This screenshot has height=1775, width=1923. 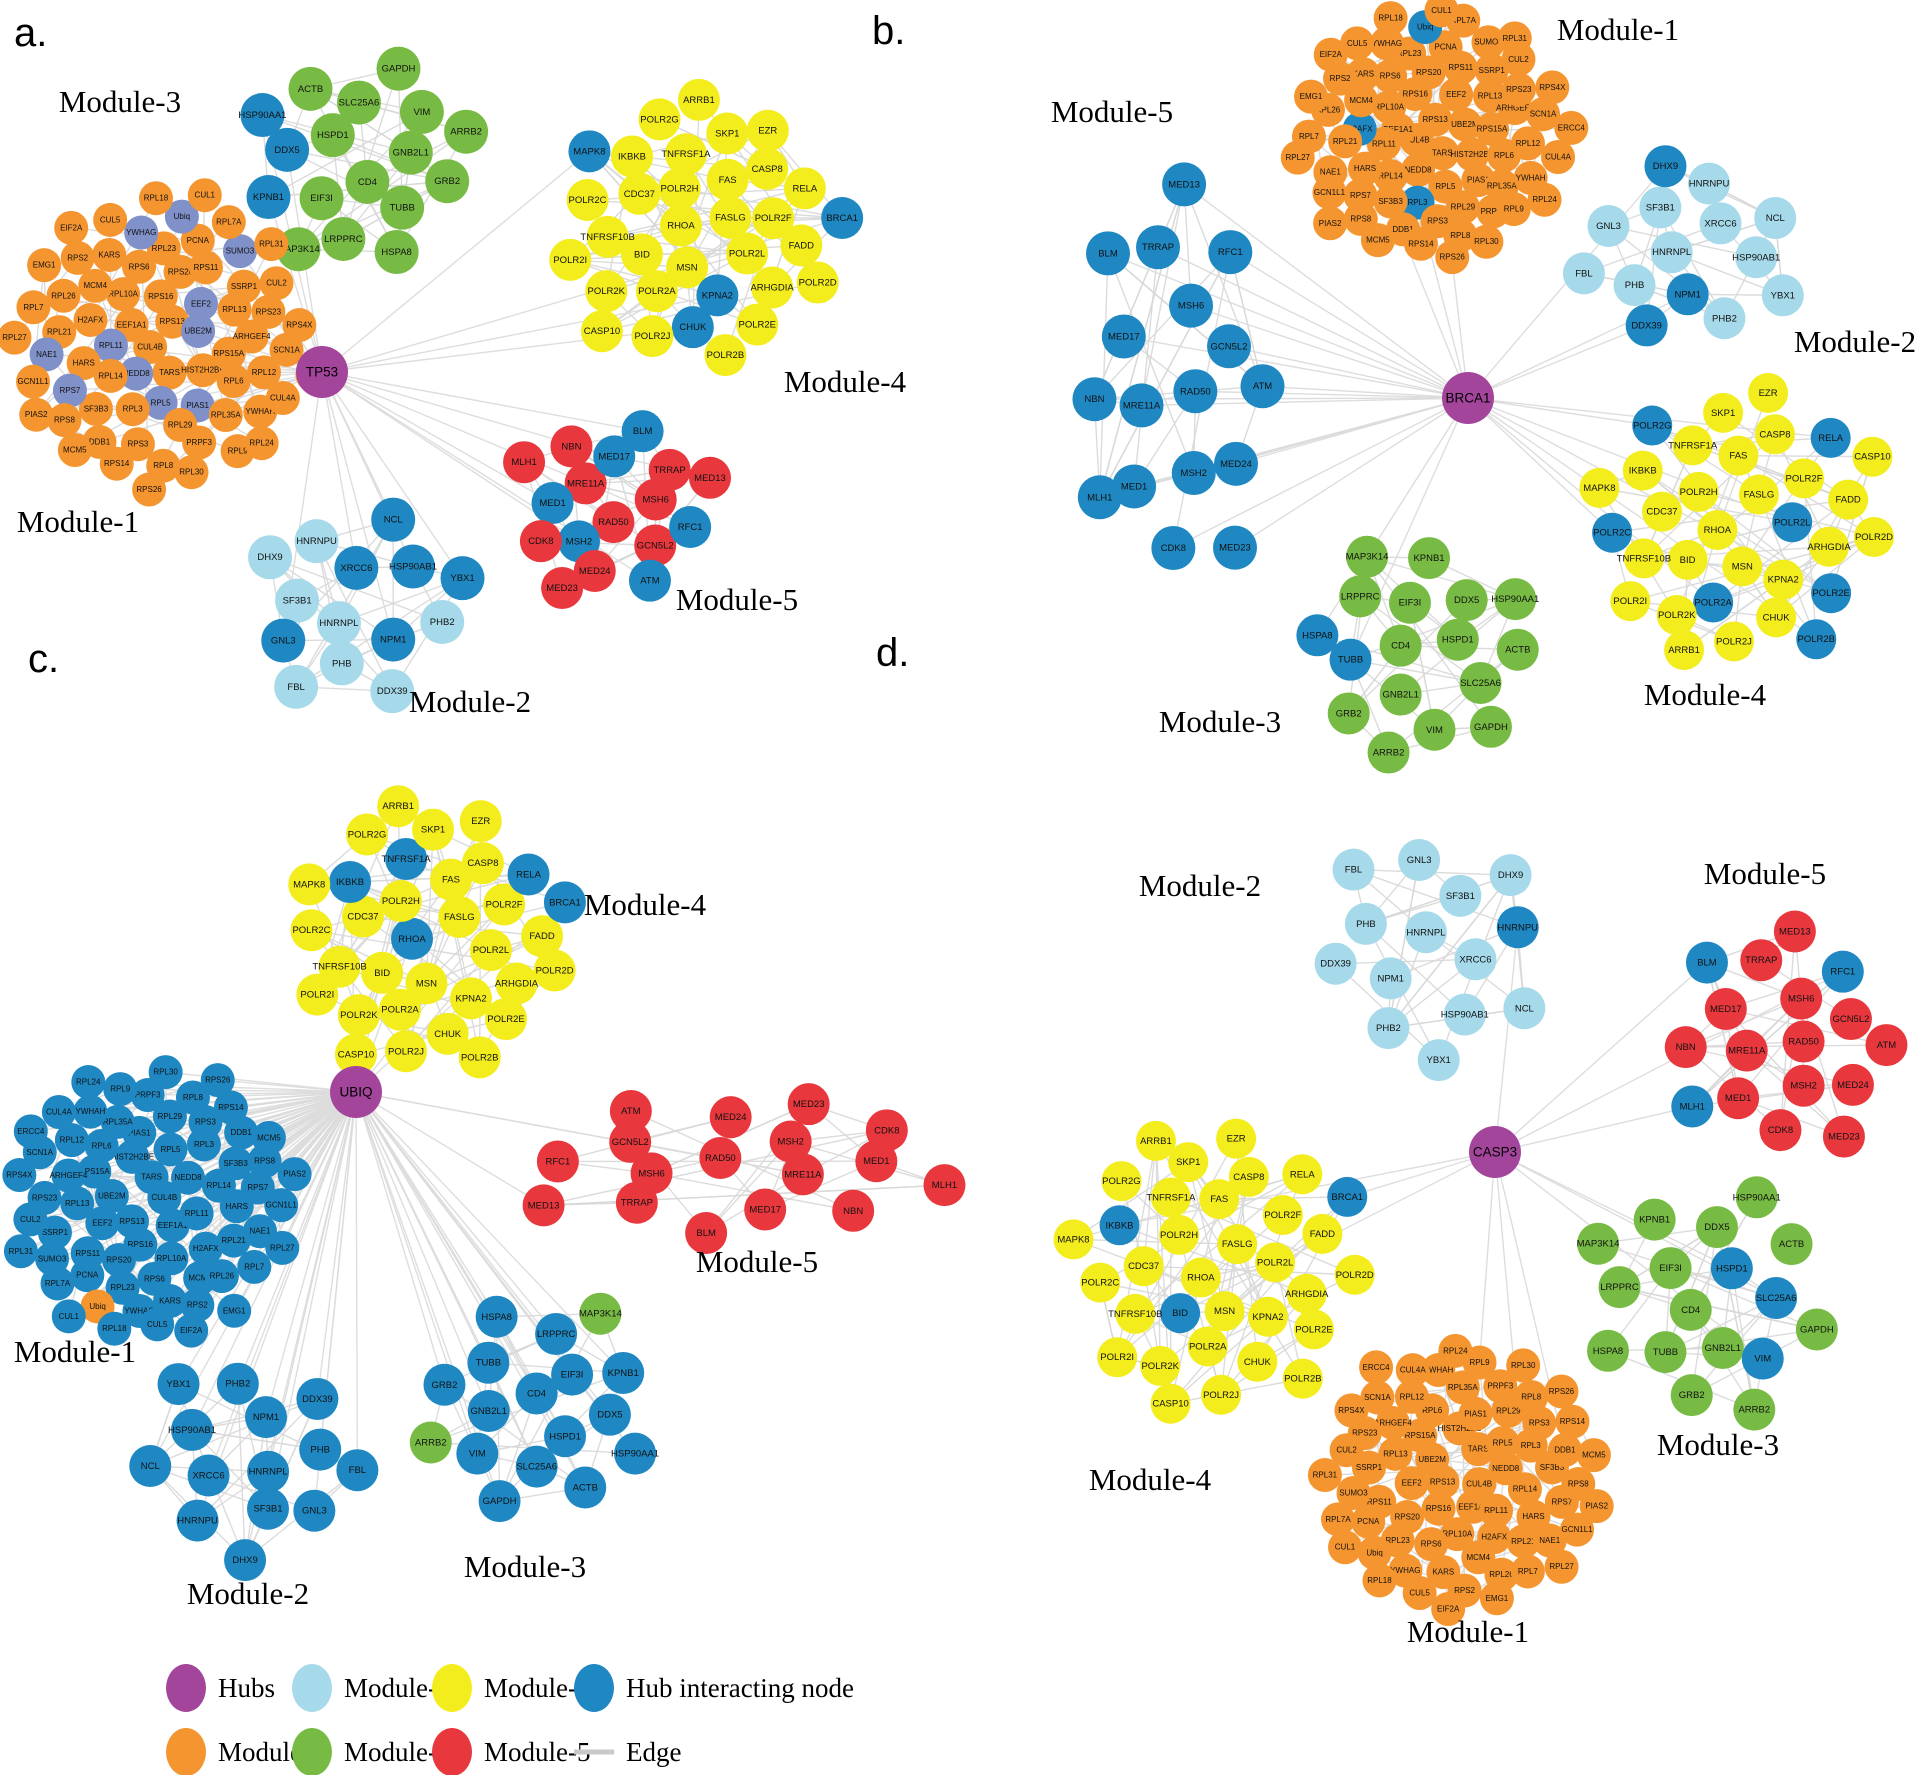 What do you see at coordinates (1345, 1547) in the screenshot?
I see `node-cul1` at bounding box center [1345, 1547].